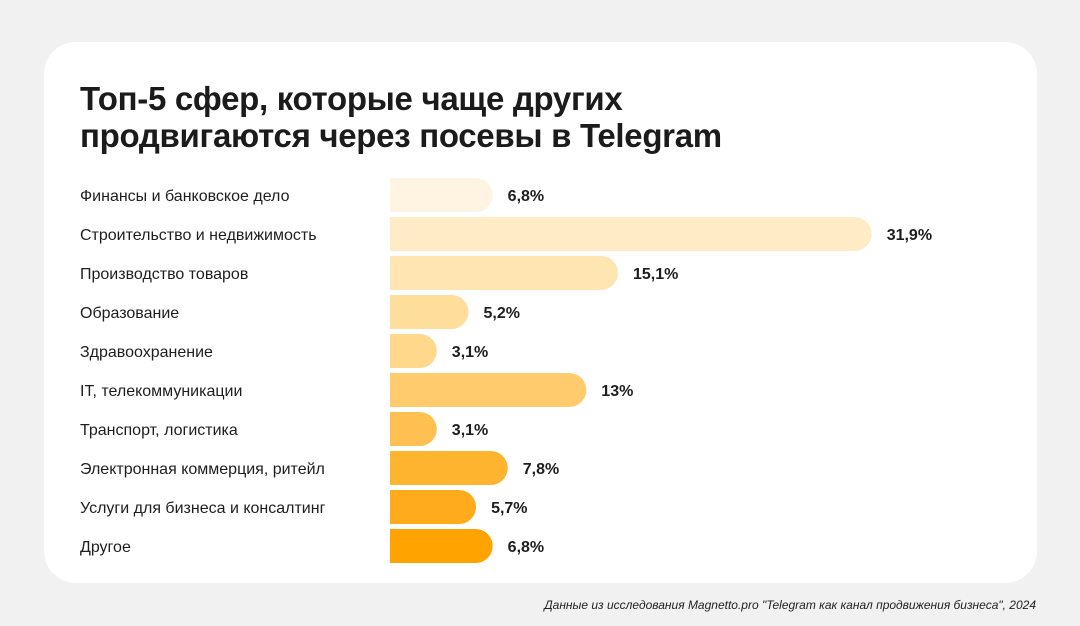  What do you see at coordinates (909, 235) in the screenshot?
I see `value-label: 31,9%` at bounding box center [909, 235].